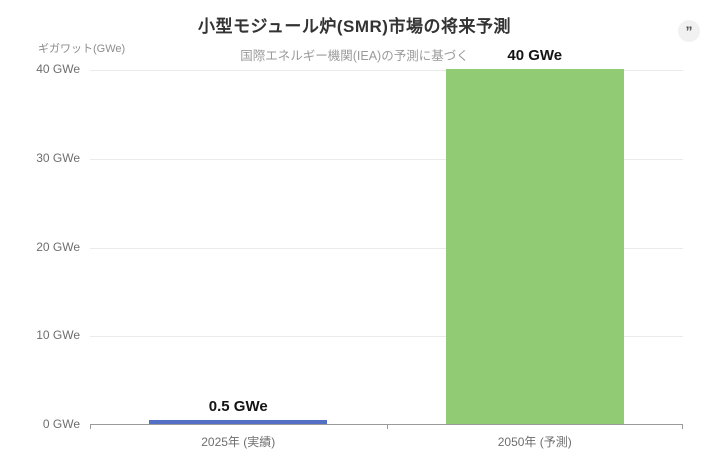 The width and height of the screenshot is (709, 462). Describe the element at coordinates (354, 26) in the screenshot. I see `chart-title: 小型モジュール炉(SMR)市場の将来予測` at that location.